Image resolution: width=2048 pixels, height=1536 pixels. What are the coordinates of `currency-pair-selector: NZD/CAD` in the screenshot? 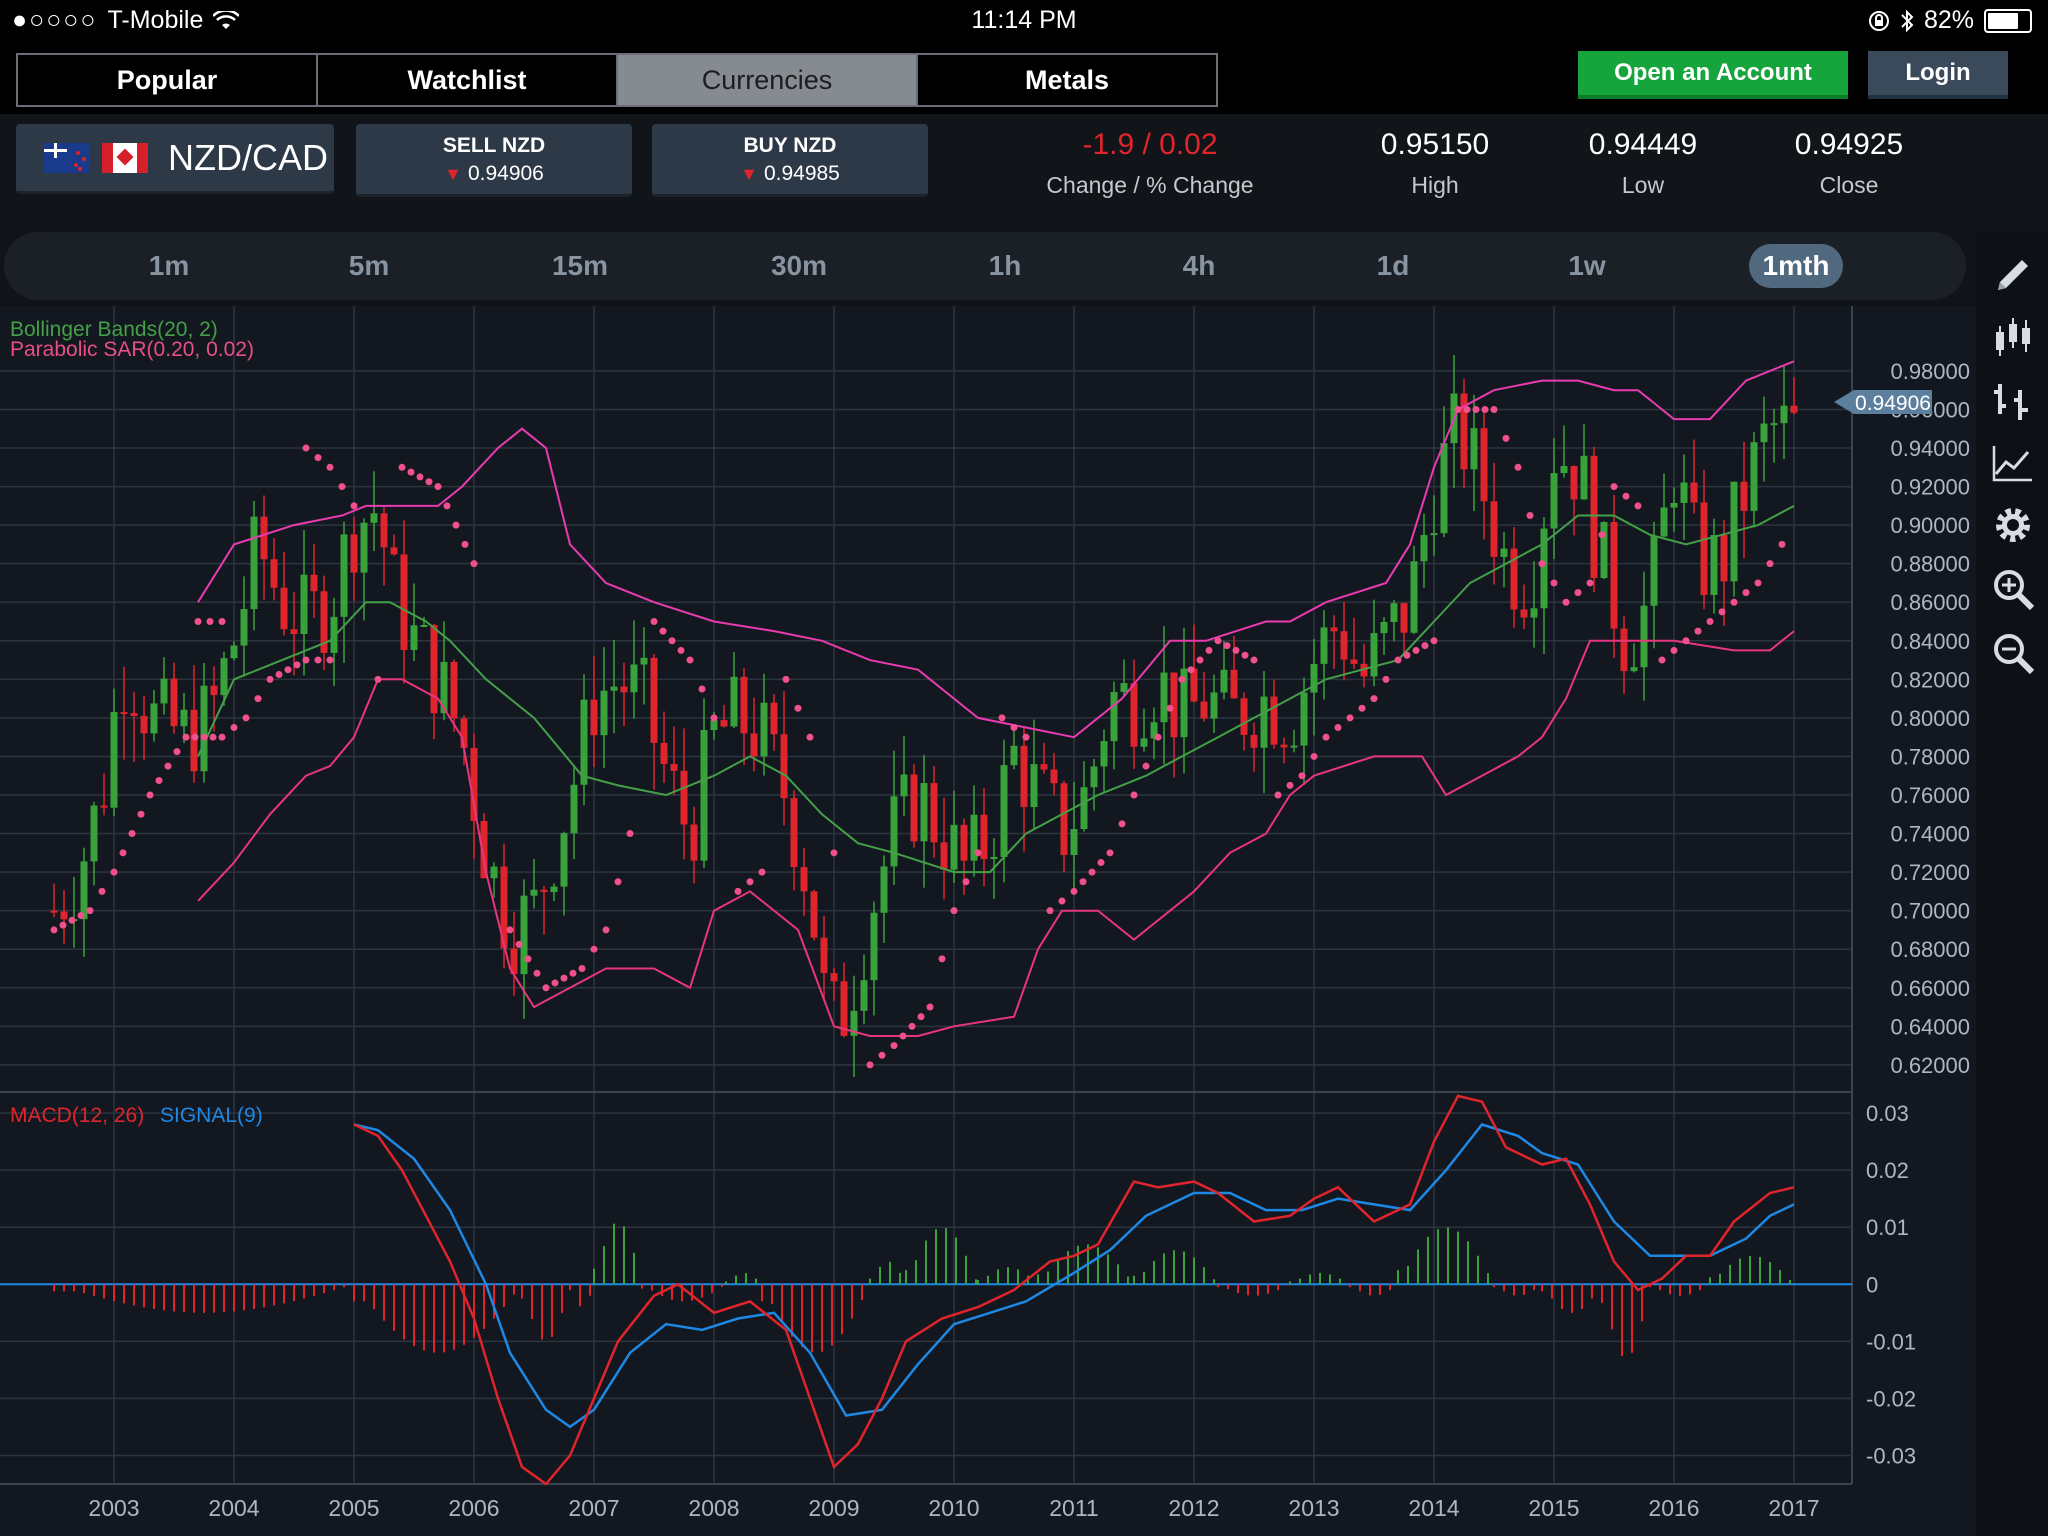 It's located at (175, 159).